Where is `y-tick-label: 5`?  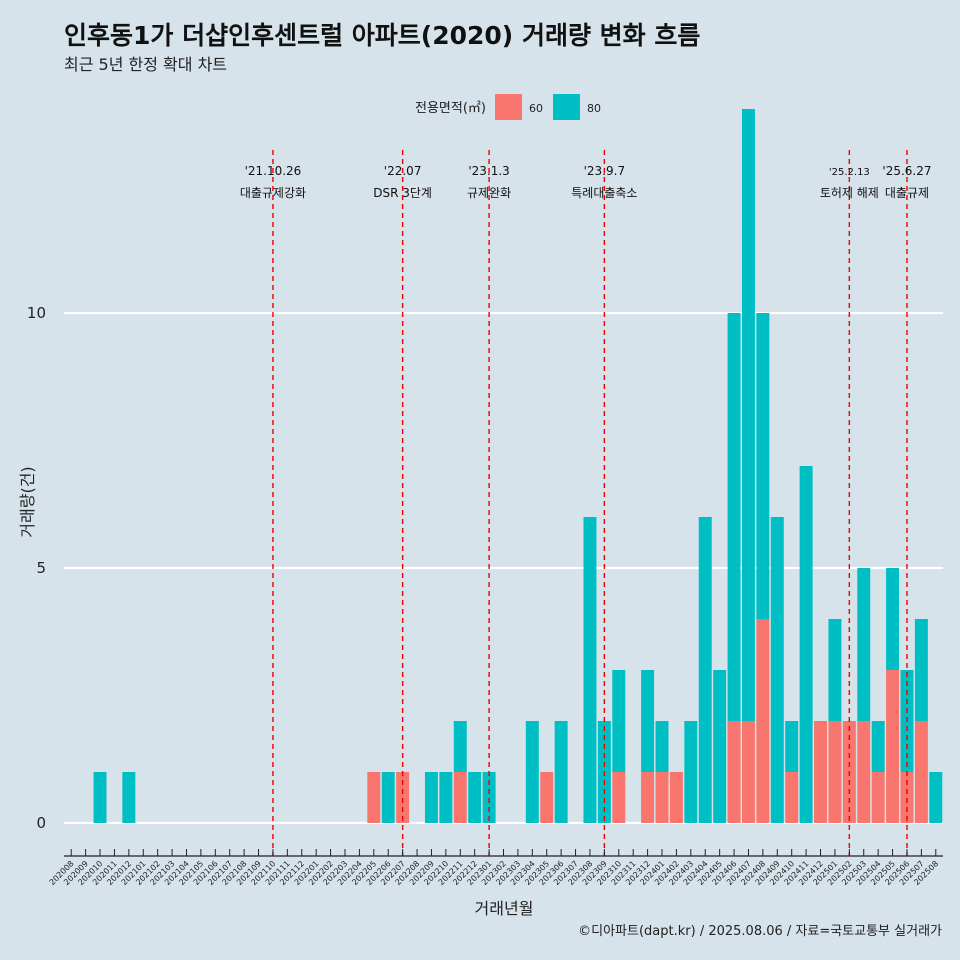 y-tick-label: 5 is located at coordinates (41, 568).